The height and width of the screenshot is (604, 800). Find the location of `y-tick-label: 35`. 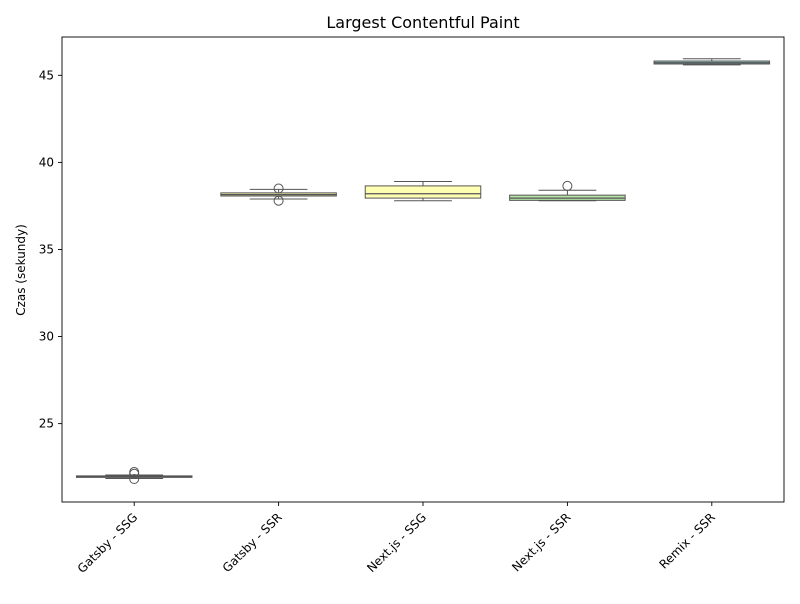

y-tick-label: 35 is located at coordinates (46, 249).